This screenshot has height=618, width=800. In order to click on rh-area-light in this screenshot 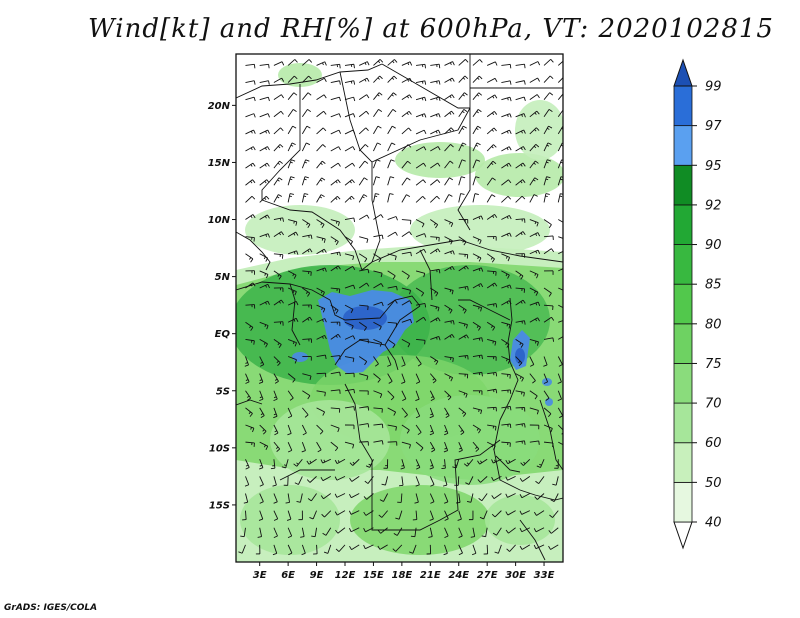, I will do `click(290, 520)`.